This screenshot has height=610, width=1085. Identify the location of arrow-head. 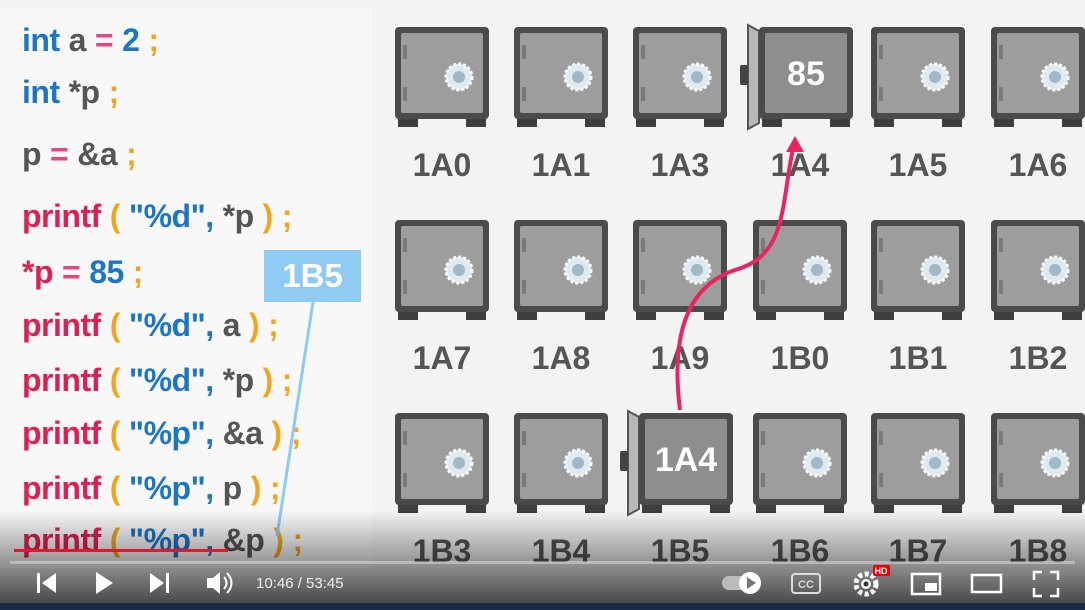
(795, 144).